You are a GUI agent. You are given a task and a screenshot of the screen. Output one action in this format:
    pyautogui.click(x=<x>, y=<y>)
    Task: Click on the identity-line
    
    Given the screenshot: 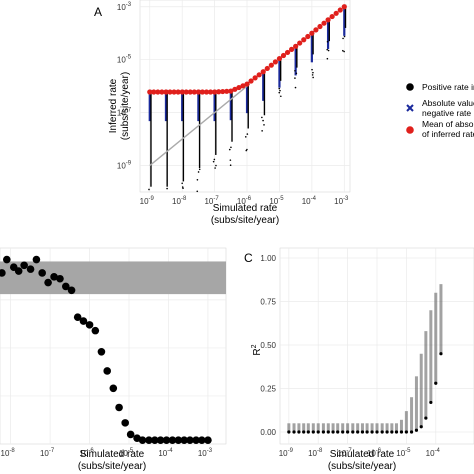 What is the action you would take?
    pyautogui.click(x=200, y=125)
    